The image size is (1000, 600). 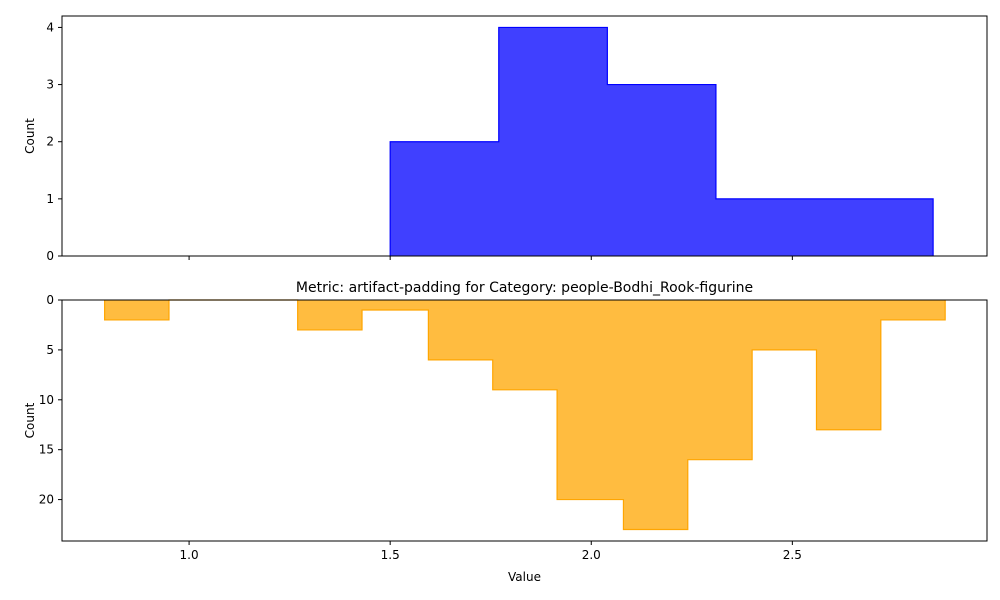 What do you see at coordinates (50, 85) in the screenshot?
I see `top-y-tick-label: 3` at bounding box center [50, 85].